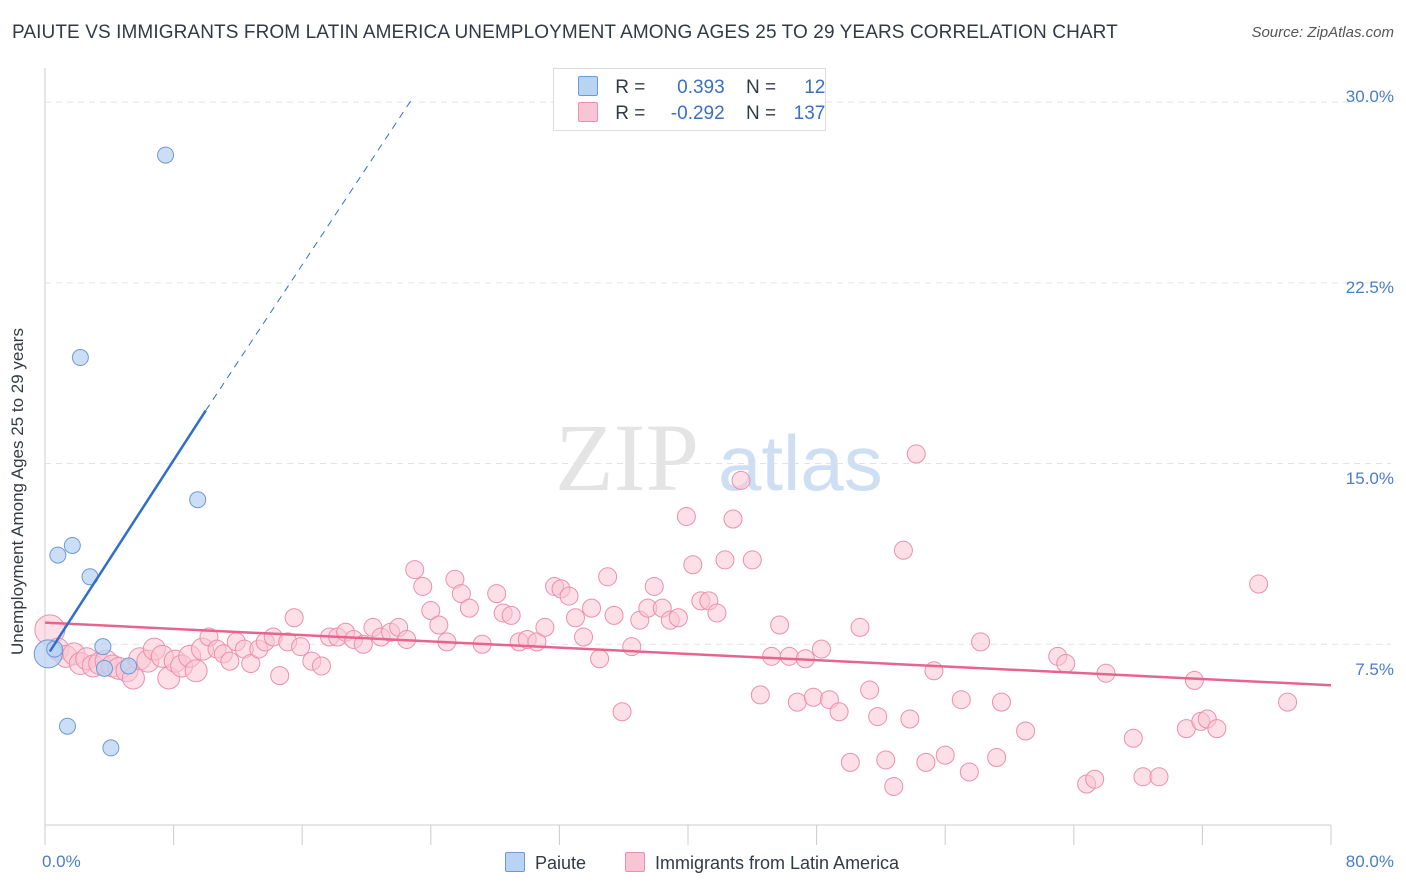 The width and height of the screenshot is (1406, 892). What do you see at coordinates (1369, 478) in the screenshot?
I see `y-tick-label-15: 15.0%` at bounding box center [1369, 478].